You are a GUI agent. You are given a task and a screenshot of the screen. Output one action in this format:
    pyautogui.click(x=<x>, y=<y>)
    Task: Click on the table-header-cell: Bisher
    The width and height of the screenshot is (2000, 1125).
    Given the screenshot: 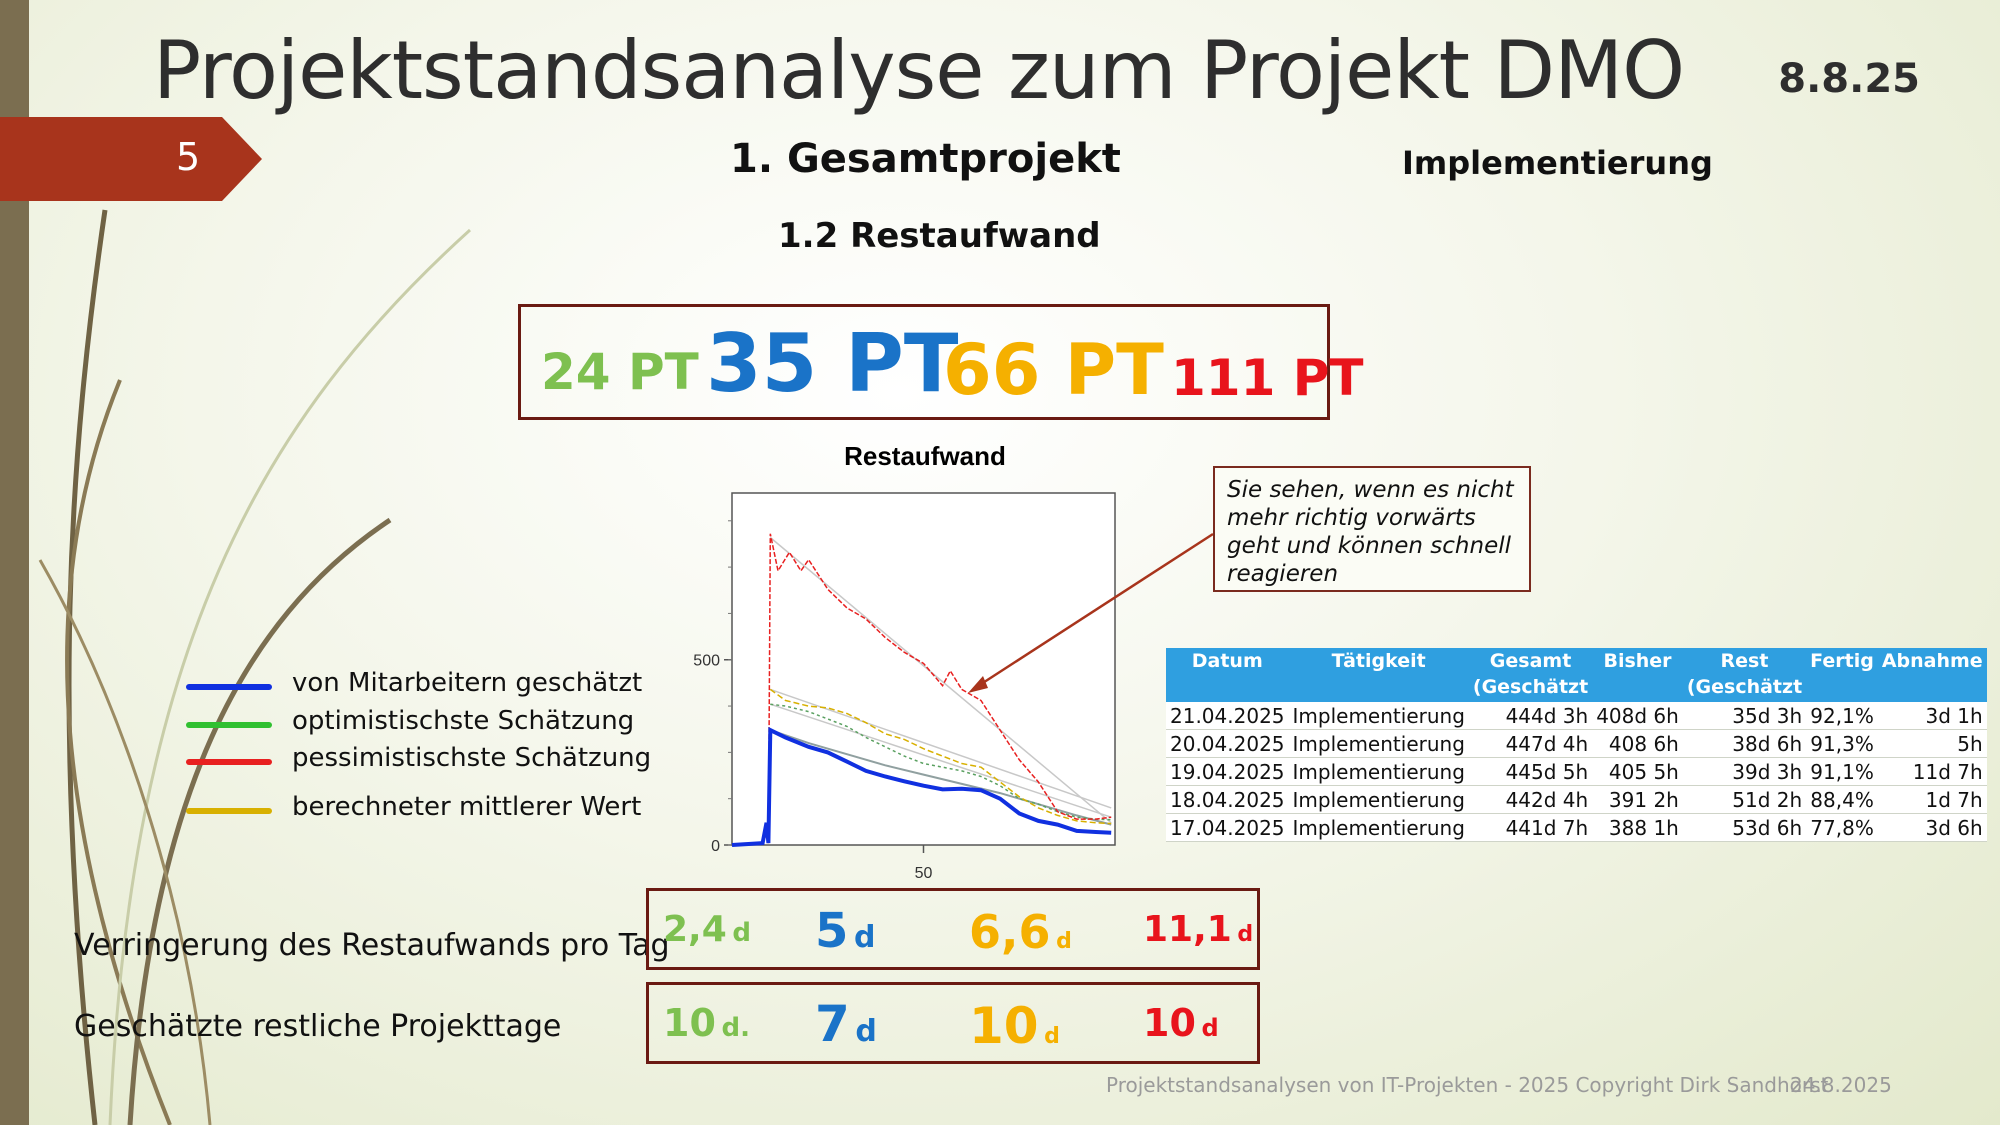 What is the action you would take?
    pyautogui.click(x=1637, y=675)
    